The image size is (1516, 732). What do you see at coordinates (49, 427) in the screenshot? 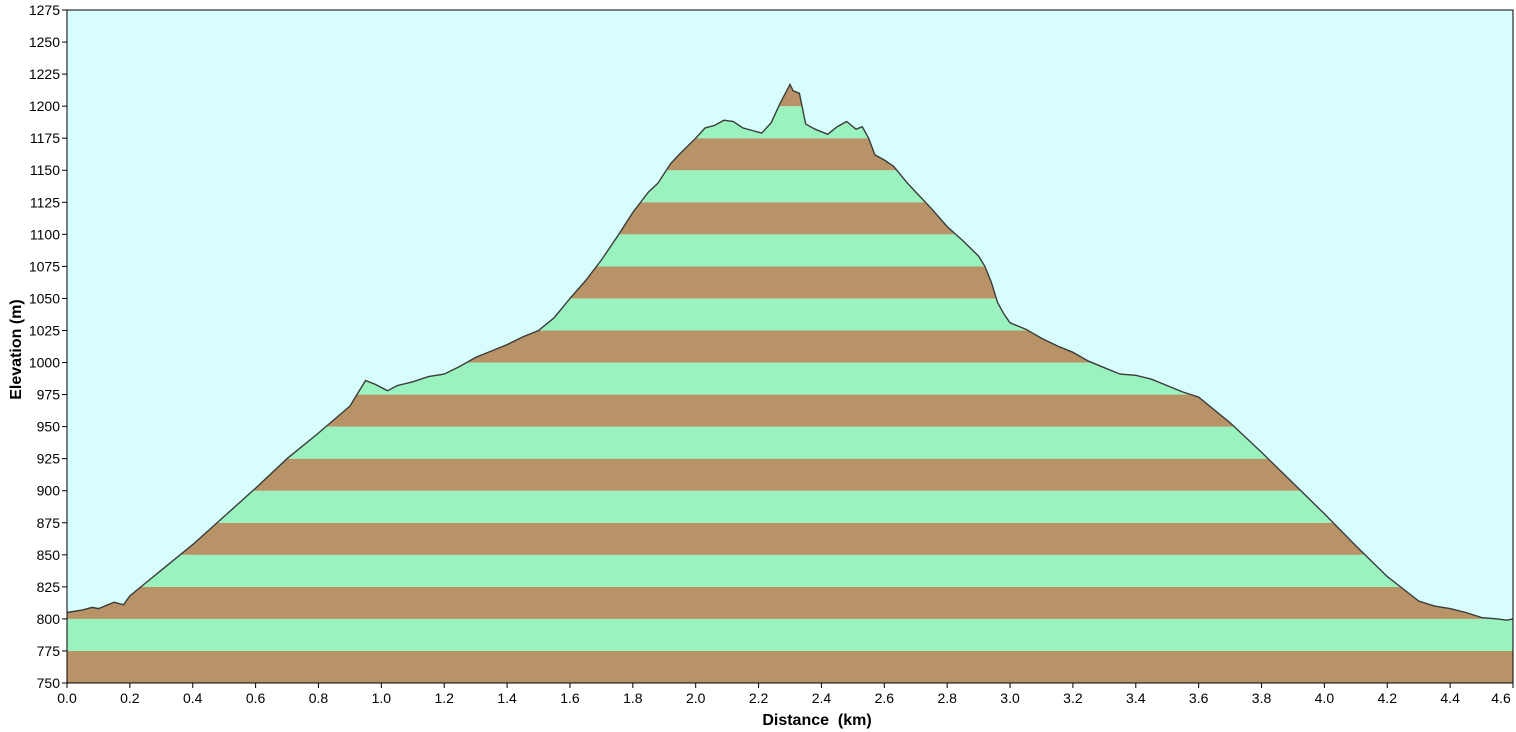
I see `y-tick-label: 950` at bounding box center [49, 427].